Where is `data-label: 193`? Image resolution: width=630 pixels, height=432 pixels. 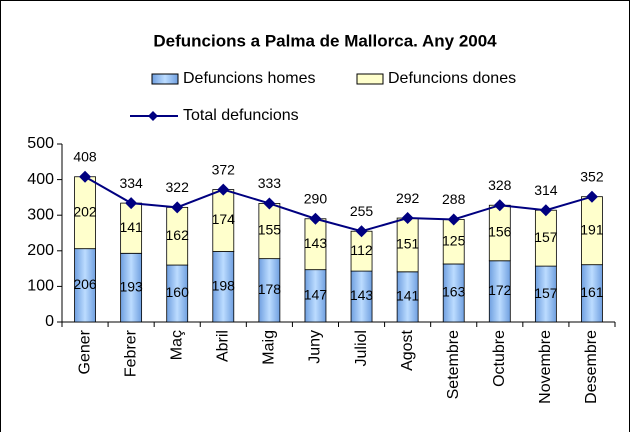
data-label: 193 is located at coordinates (131, 286).